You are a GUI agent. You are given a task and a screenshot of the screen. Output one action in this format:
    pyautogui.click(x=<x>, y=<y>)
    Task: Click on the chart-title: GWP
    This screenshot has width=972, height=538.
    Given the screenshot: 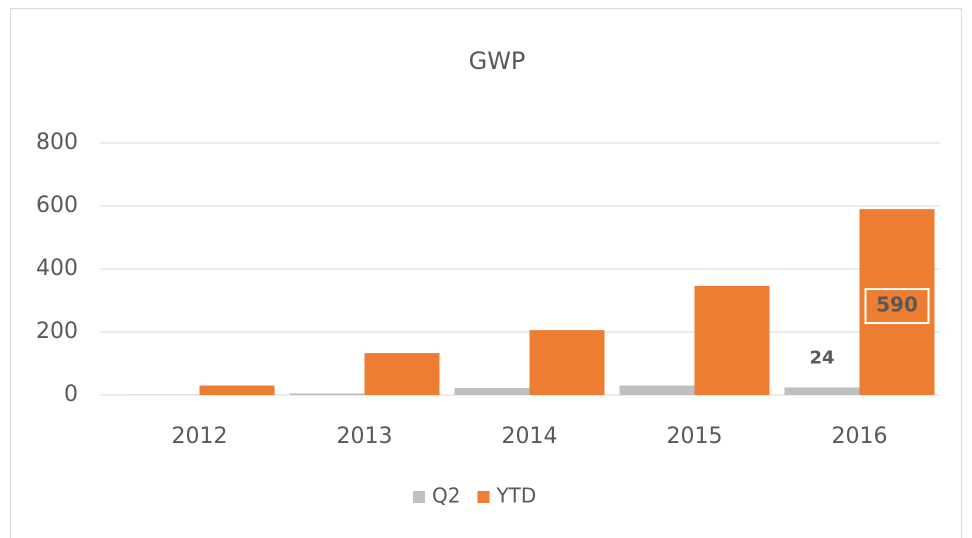 What is the action you would take?
    pyautogui.click(x=497, y=61)
    